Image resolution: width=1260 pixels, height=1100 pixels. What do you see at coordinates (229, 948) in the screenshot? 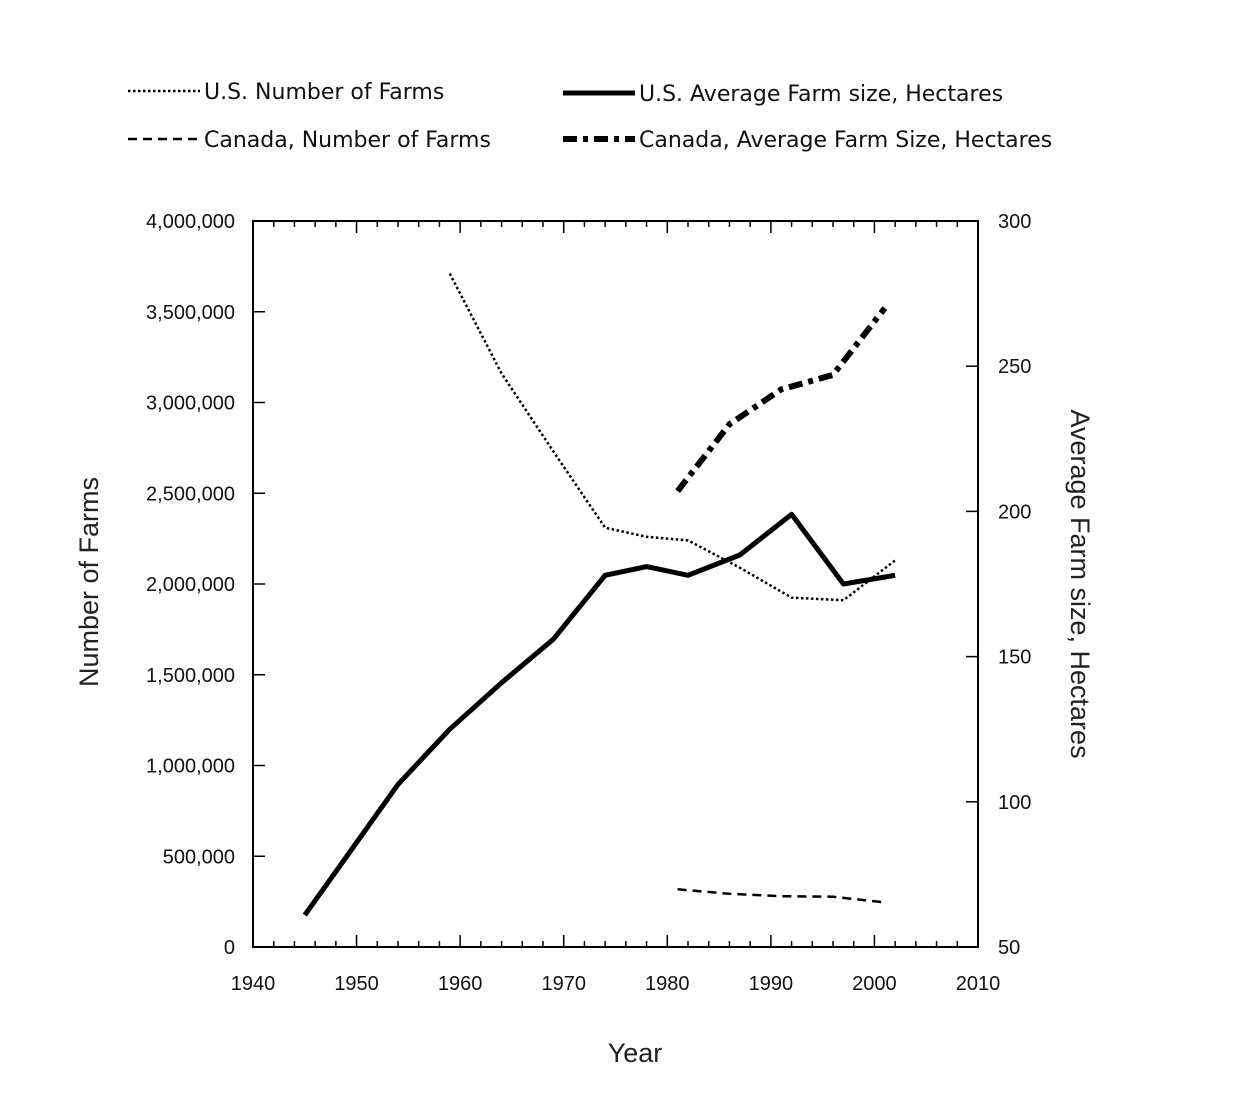
I see `y-left-tick-label: 0` at bounding box center [229, 948].